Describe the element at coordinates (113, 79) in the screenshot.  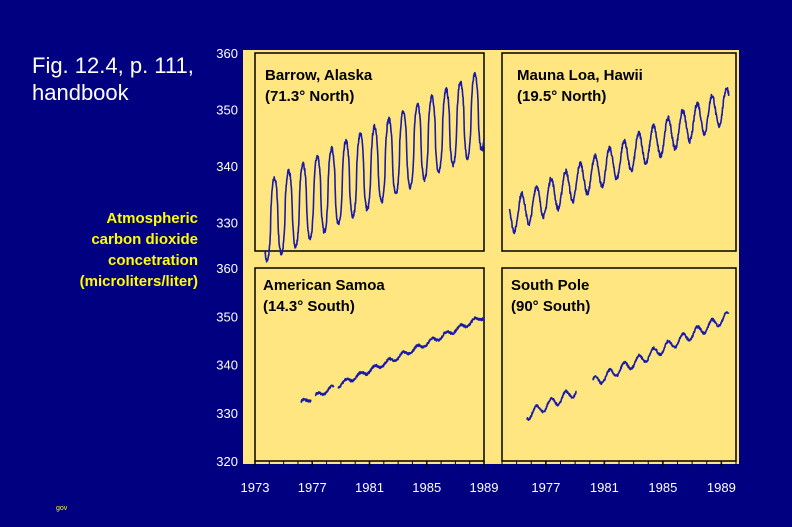
I see `slide-title: Fig. 12.4, p. 111, handbook` at that location.